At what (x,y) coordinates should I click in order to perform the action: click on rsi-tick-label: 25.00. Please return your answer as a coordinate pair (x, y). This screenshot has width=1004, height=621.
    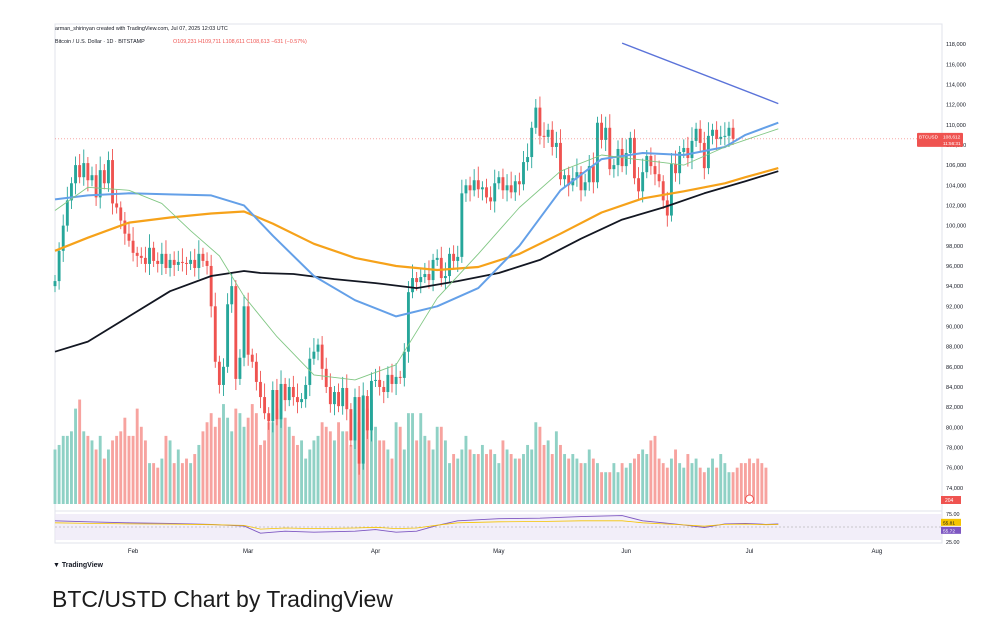
    Looking at the image, I should click on (953, 543).